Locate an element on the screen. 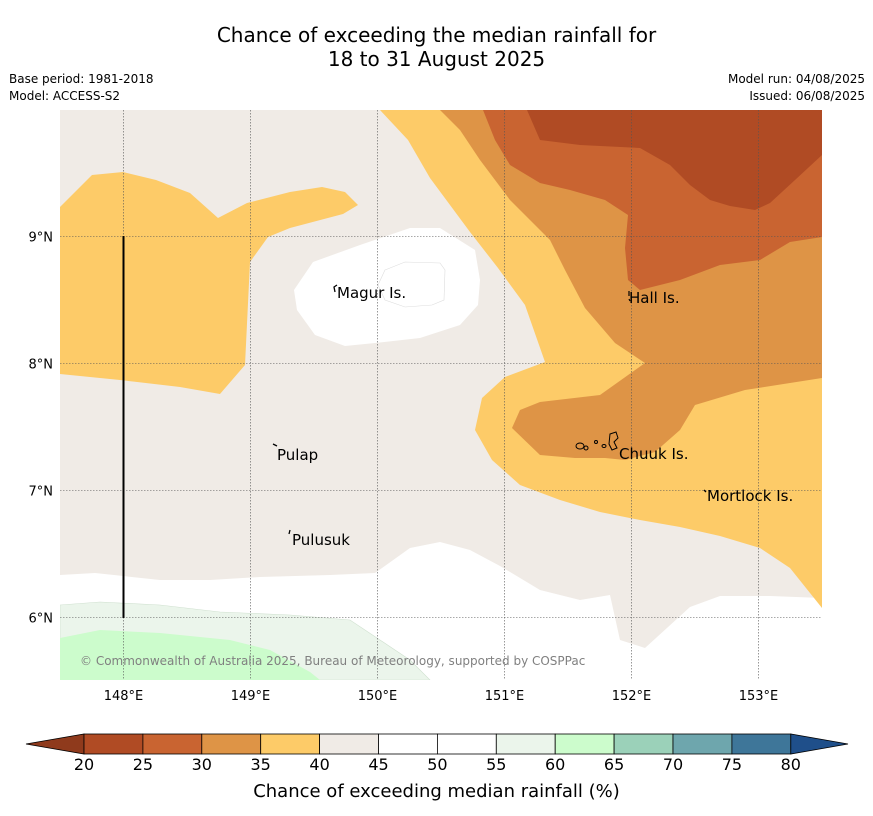 This screenshot has width=873, height=816. place-label-pulusuk: Pulusuk is located at coordinates (321, 540).